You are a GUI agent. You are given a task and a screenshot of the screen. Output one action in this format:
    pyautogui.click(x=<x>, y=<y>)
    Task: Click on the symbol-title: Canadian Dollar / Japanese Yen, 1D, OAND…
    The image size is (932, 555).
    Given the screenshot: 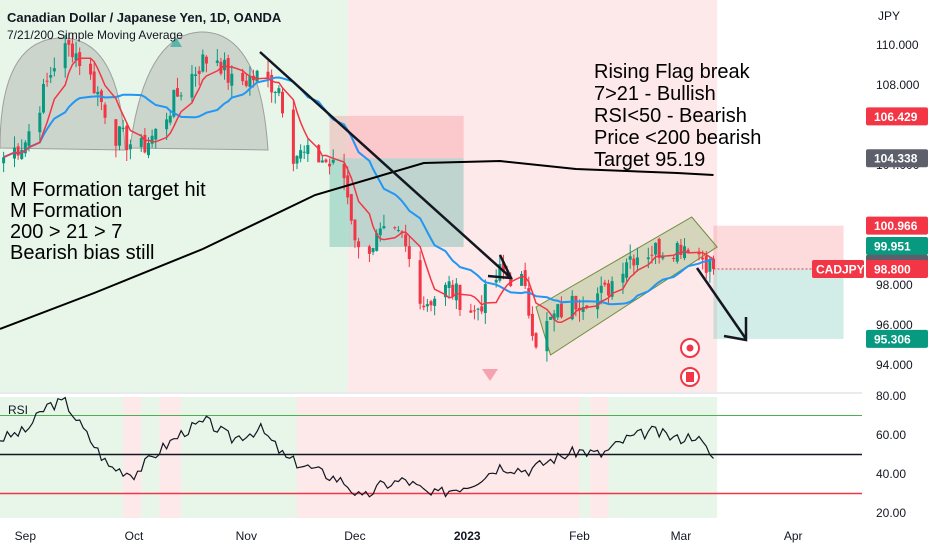 What is the action you would take?
    pyautogui.click(x=144, y=17)
    